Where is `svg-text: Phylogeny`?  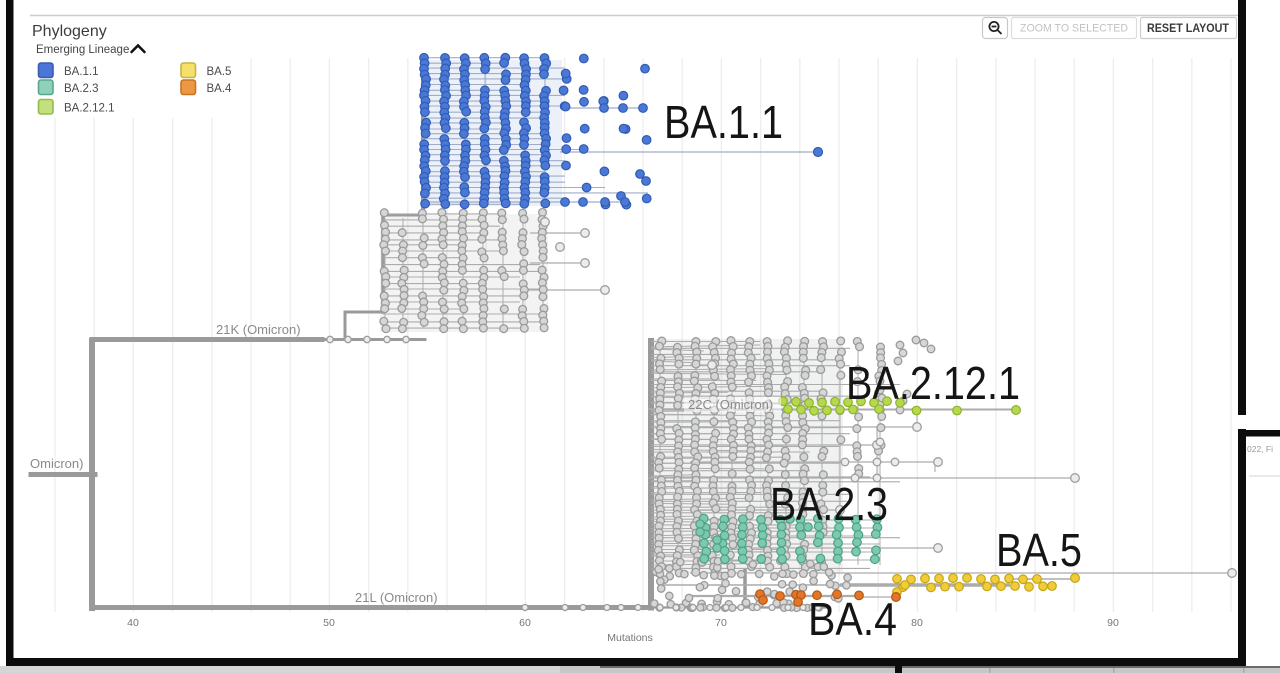 svg-text: Phylogeny is located at coordinates (69, 31).